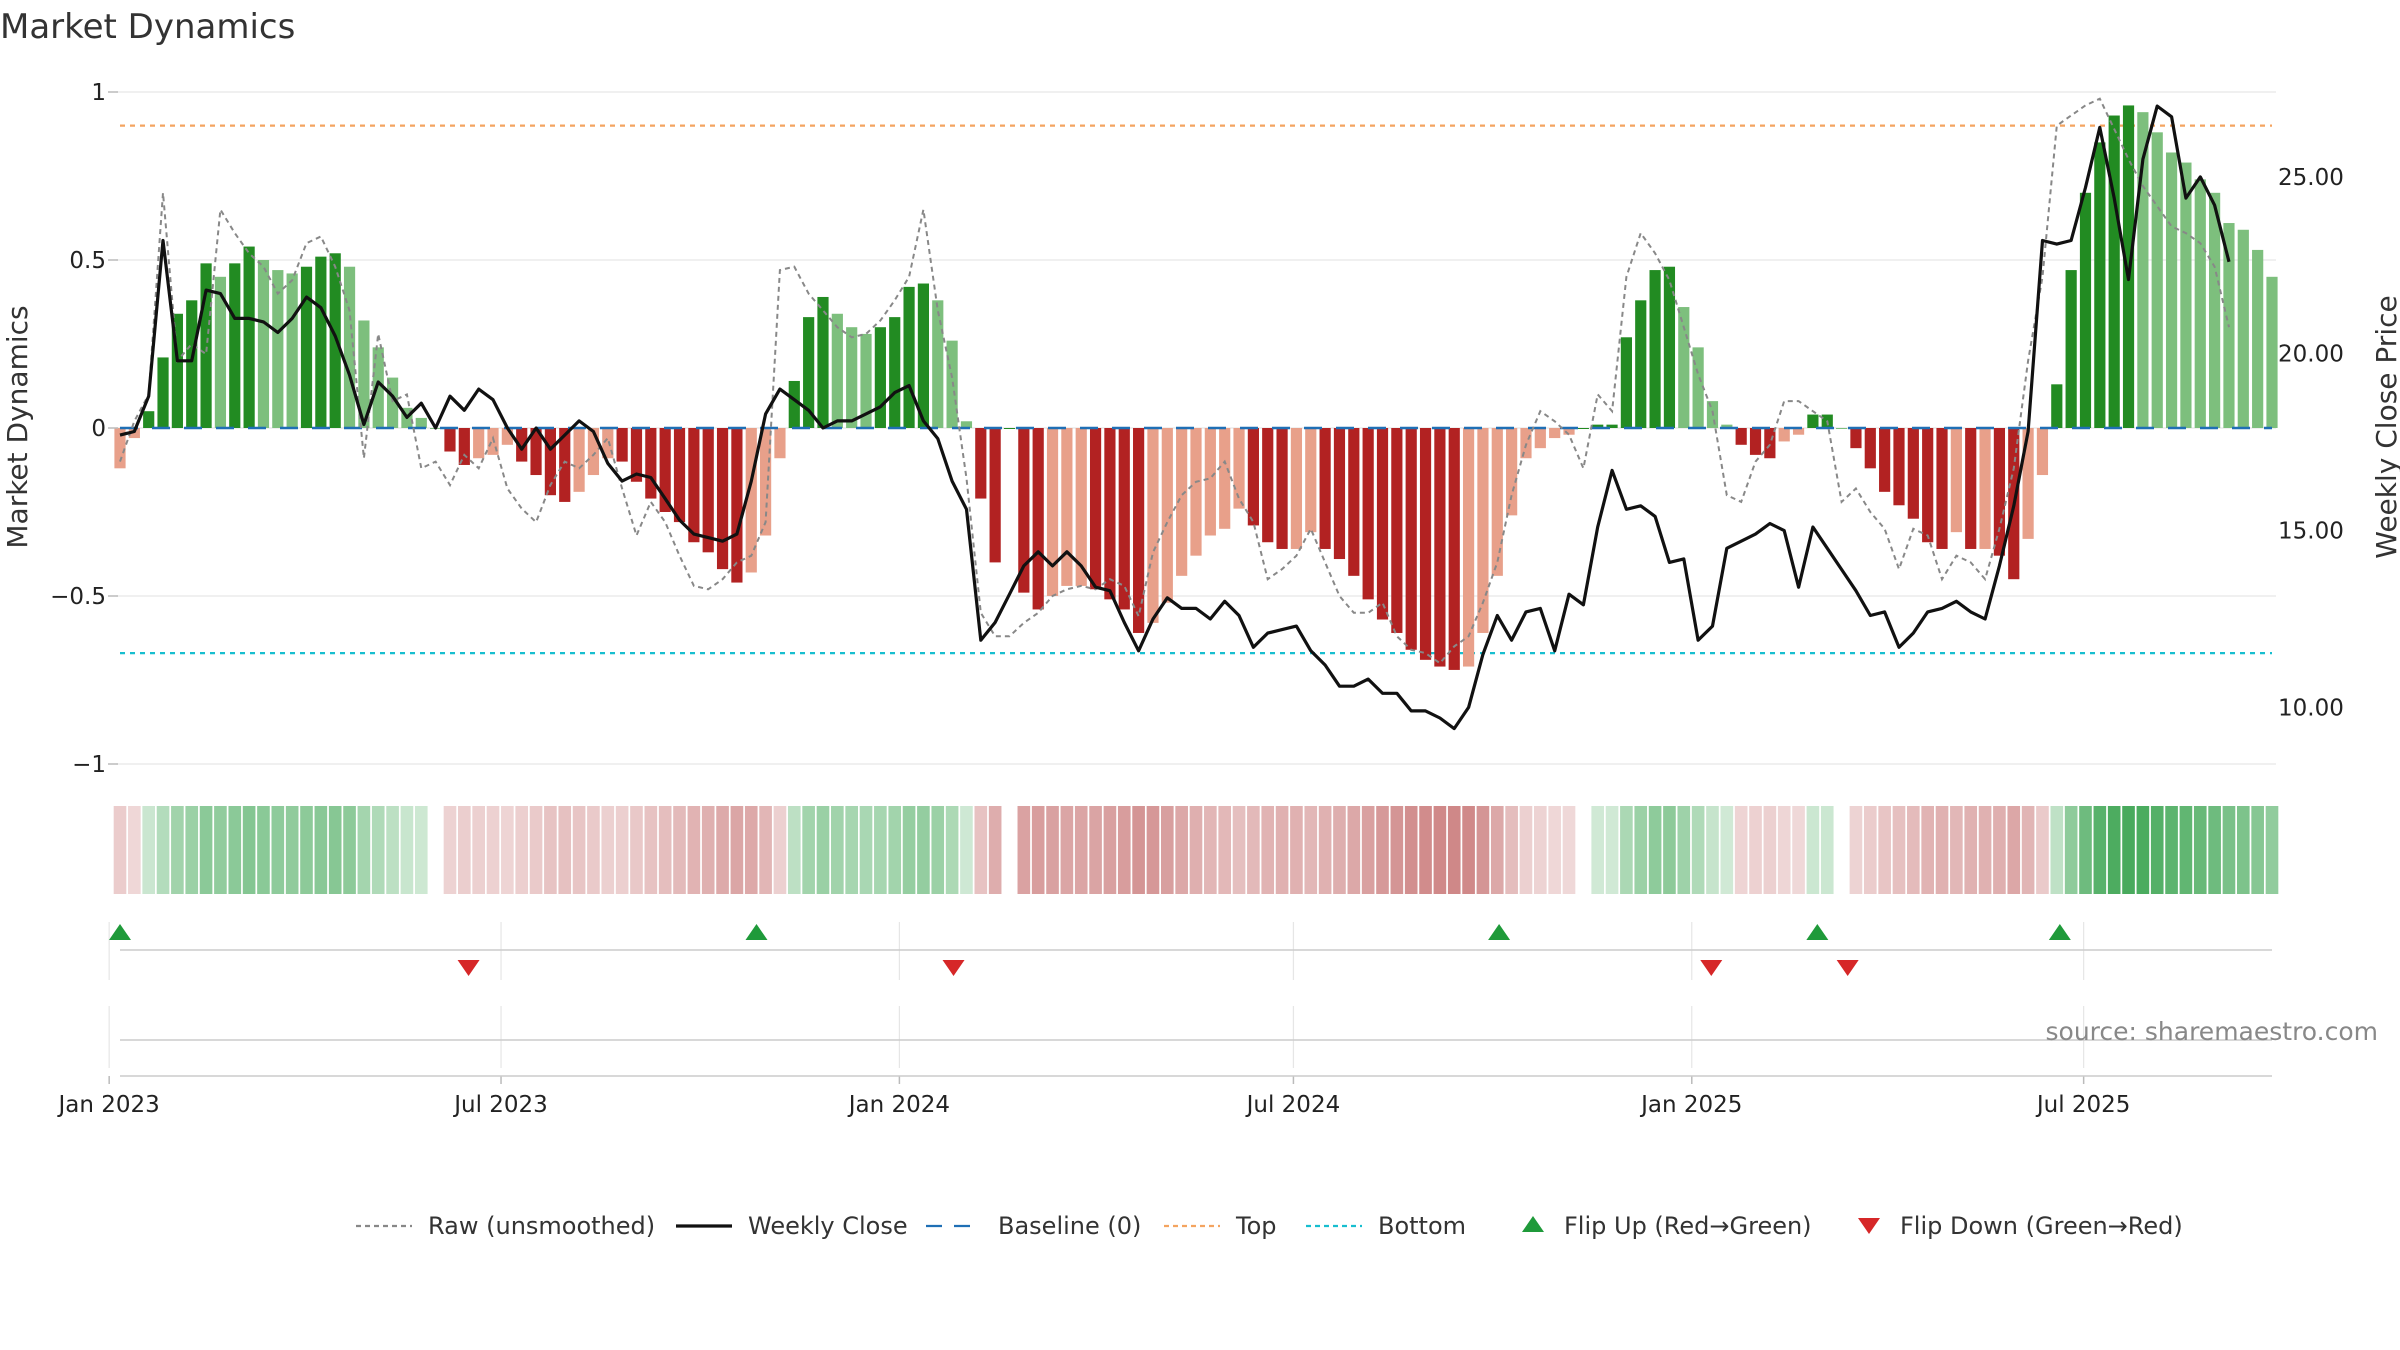  What do you see at coordinates (1499, 932) in the screenshot?
I see `flip-up-marker` at bounding box center [1499, 932].